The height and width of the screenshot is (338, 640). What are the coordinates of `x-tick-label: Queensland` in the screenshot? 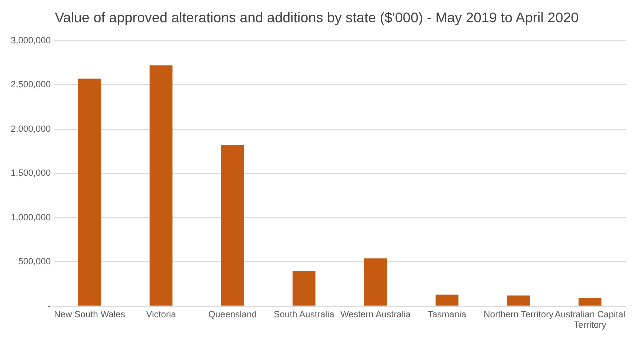 It's located at (233, 314).